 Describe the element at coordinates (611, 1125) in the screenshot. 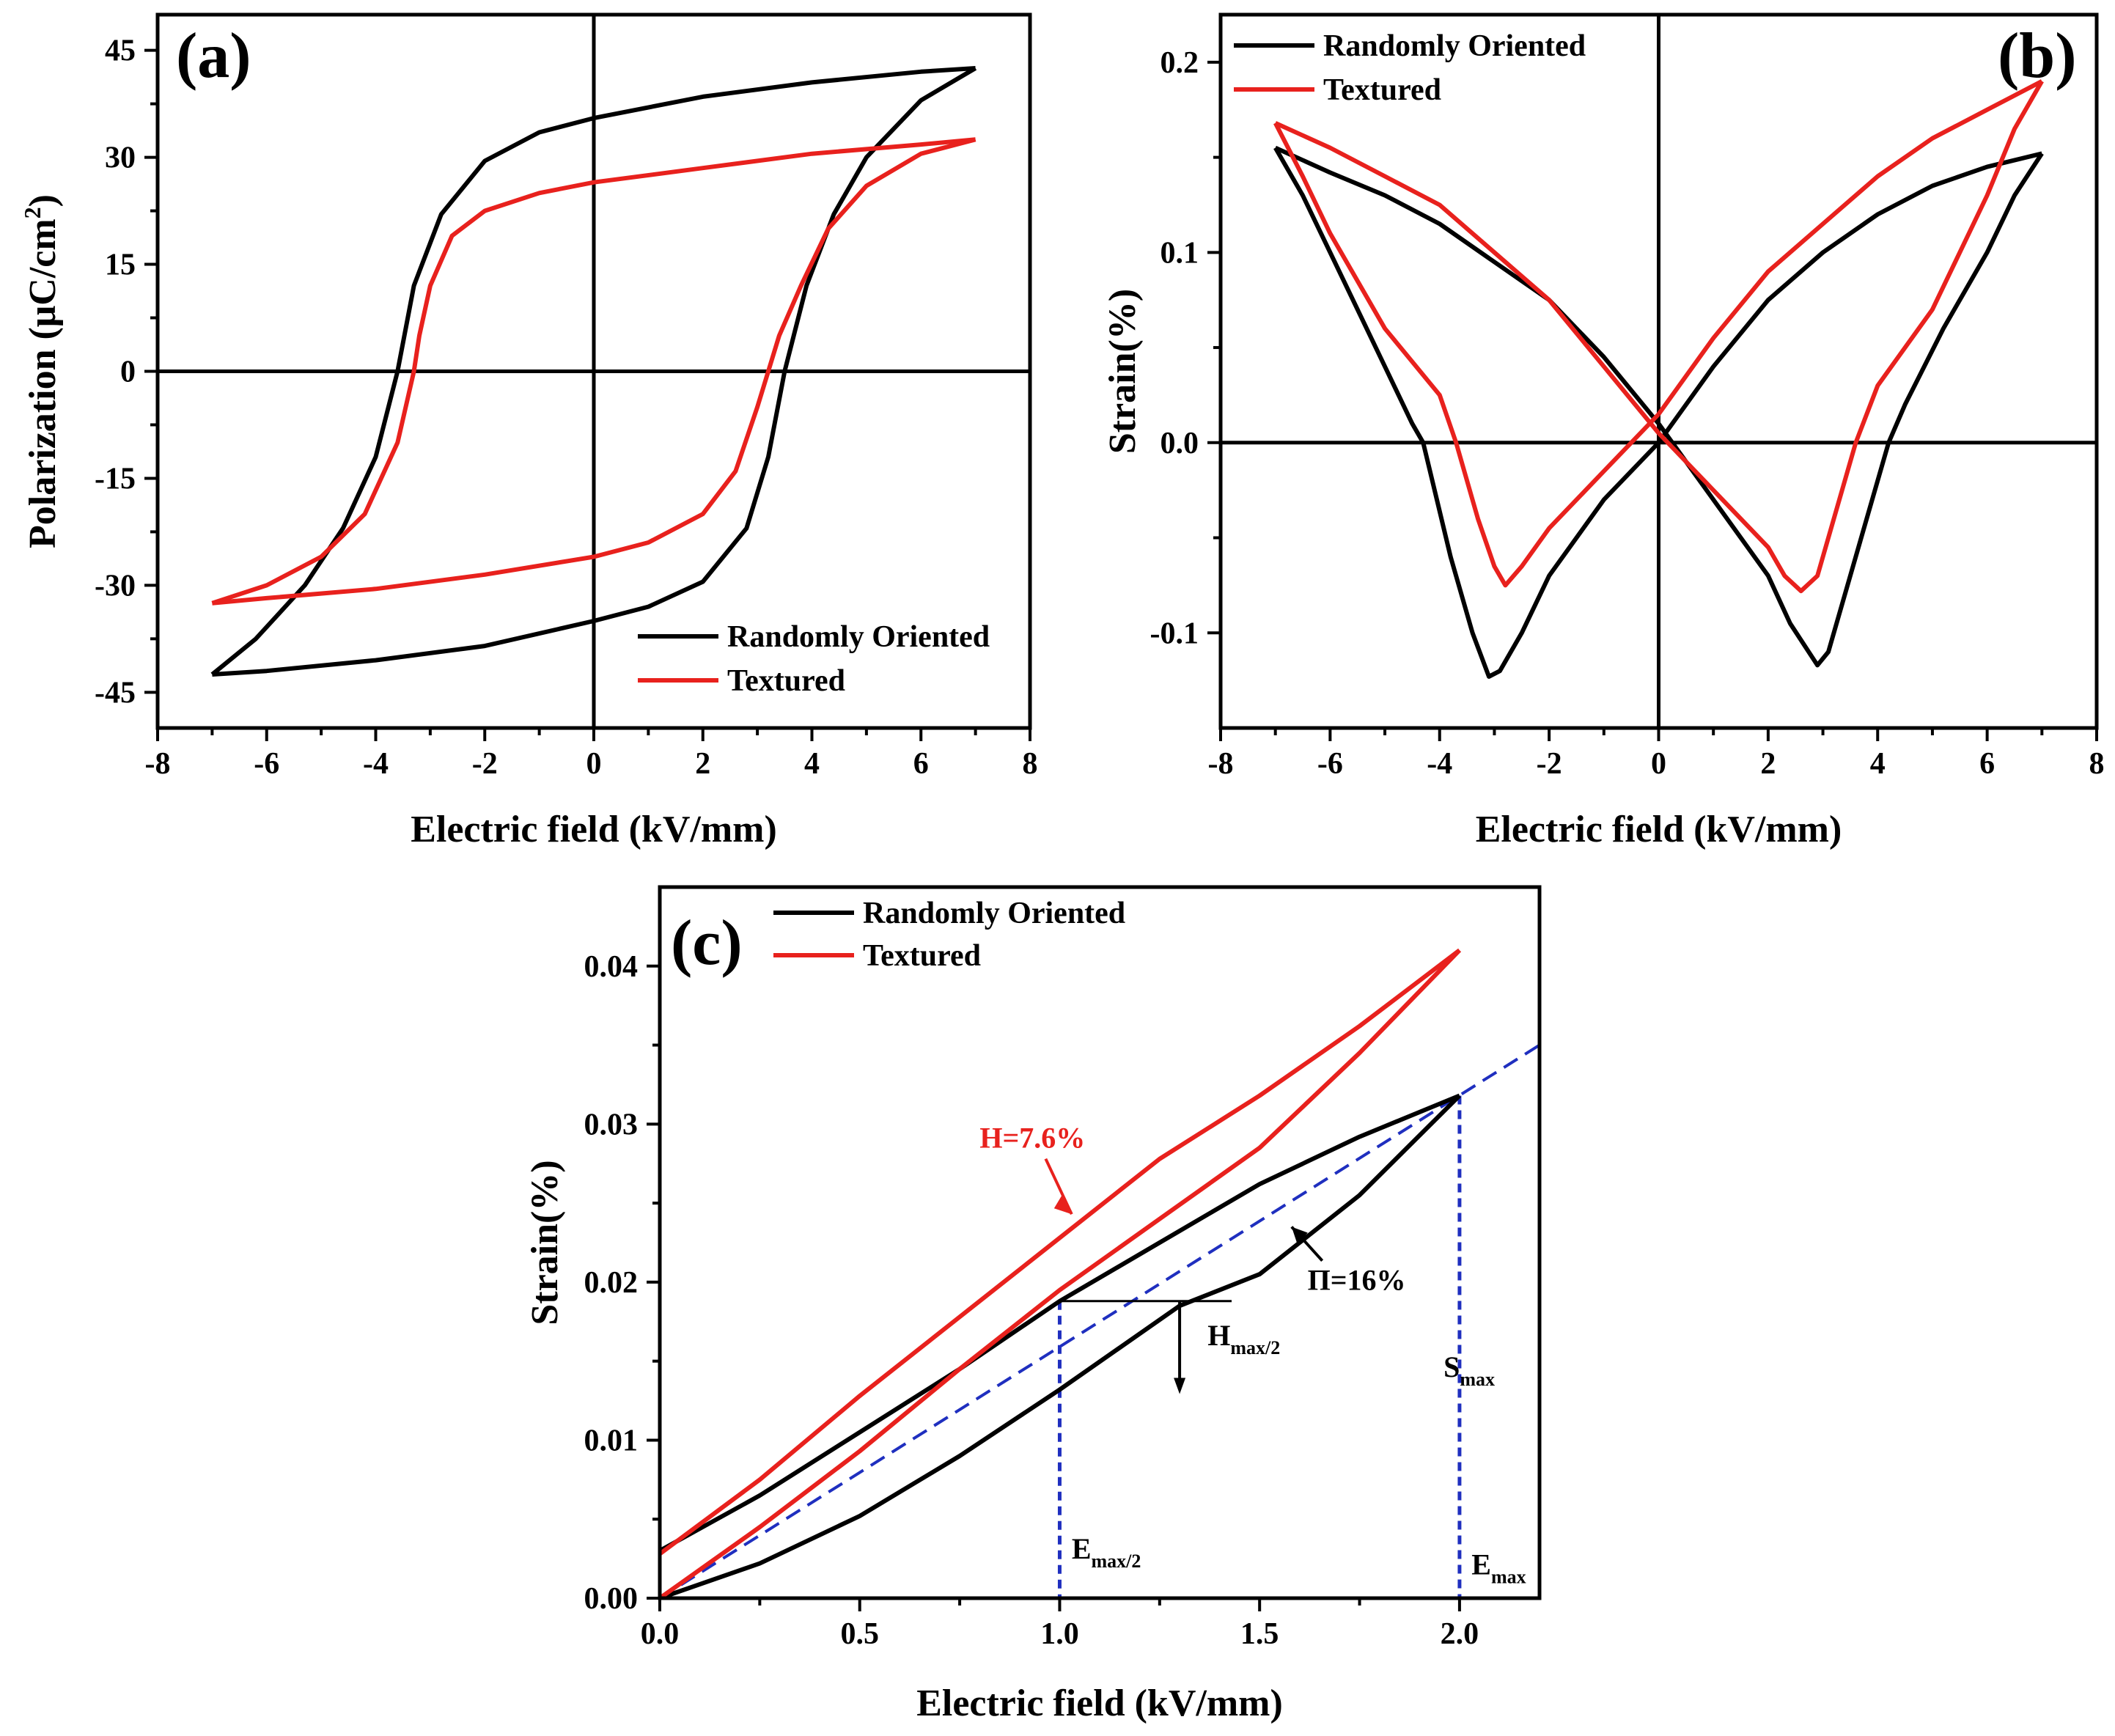

I see `y-tick-label: 0.03` at that location.